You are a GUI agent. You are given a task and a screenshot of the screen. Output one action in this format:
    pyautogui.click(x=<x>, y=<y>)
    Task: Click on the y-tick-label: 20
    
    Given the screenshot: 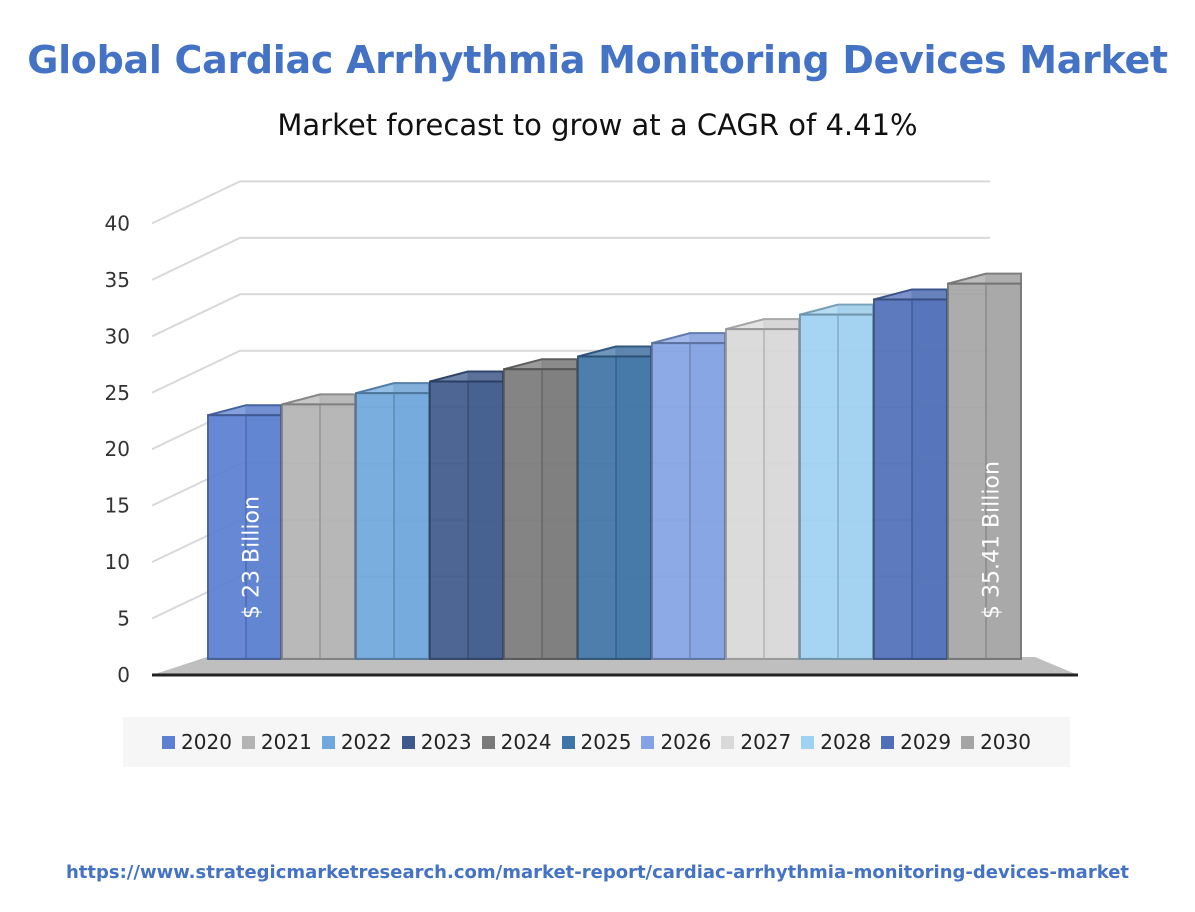 What is the action you would take?
    pyautogui.click(x=117, y=449)
    